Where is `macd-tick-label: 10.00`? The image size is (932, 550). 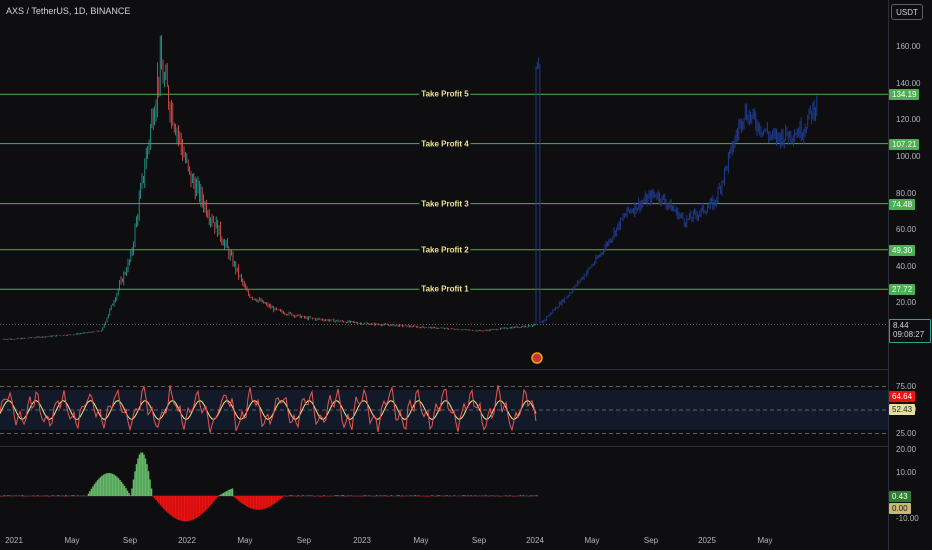
macd-tick-label: 10.00 is located at coordinates (906, 472).